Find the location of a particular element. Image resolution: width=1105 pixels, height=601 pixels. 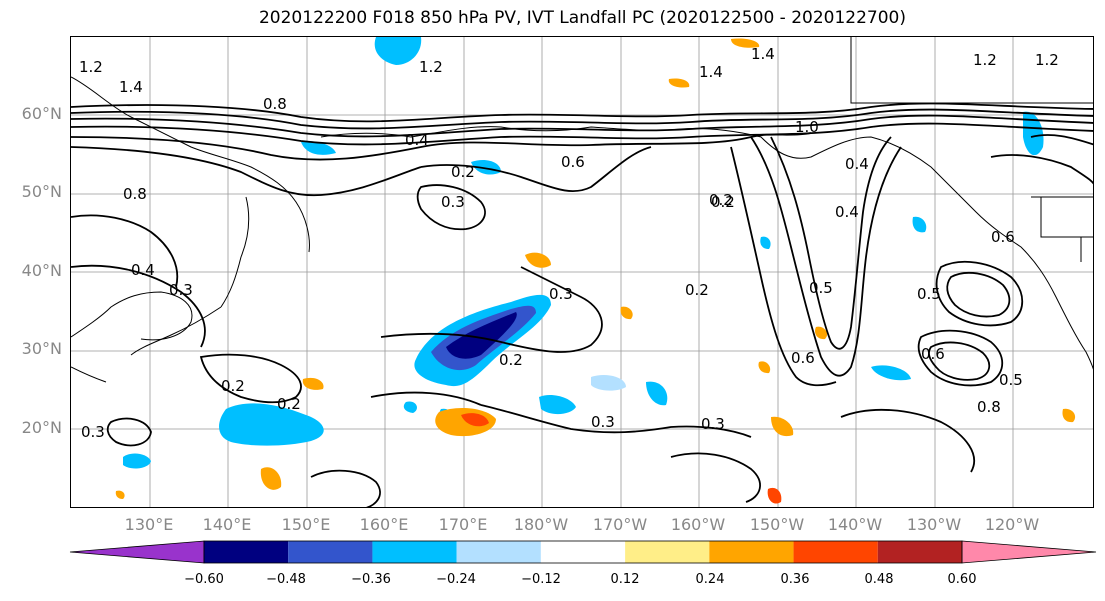

lon-label: 120°W is located at coordinates (1012, 524).